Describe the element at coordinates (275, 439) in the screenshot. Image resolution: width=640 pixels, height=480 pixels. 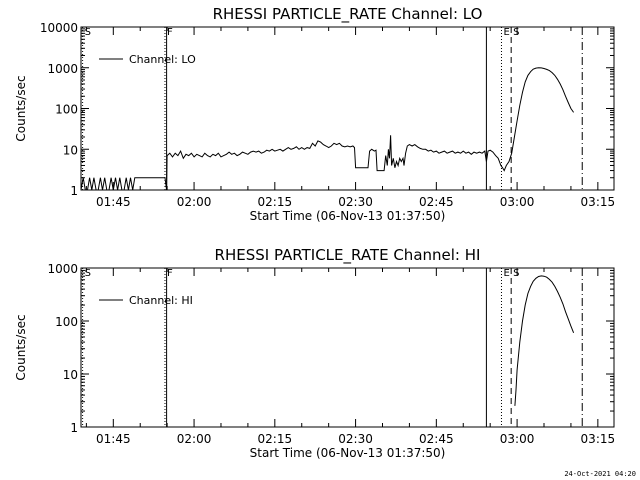
I see `x-tick-label-hi: 02:15` at that location.